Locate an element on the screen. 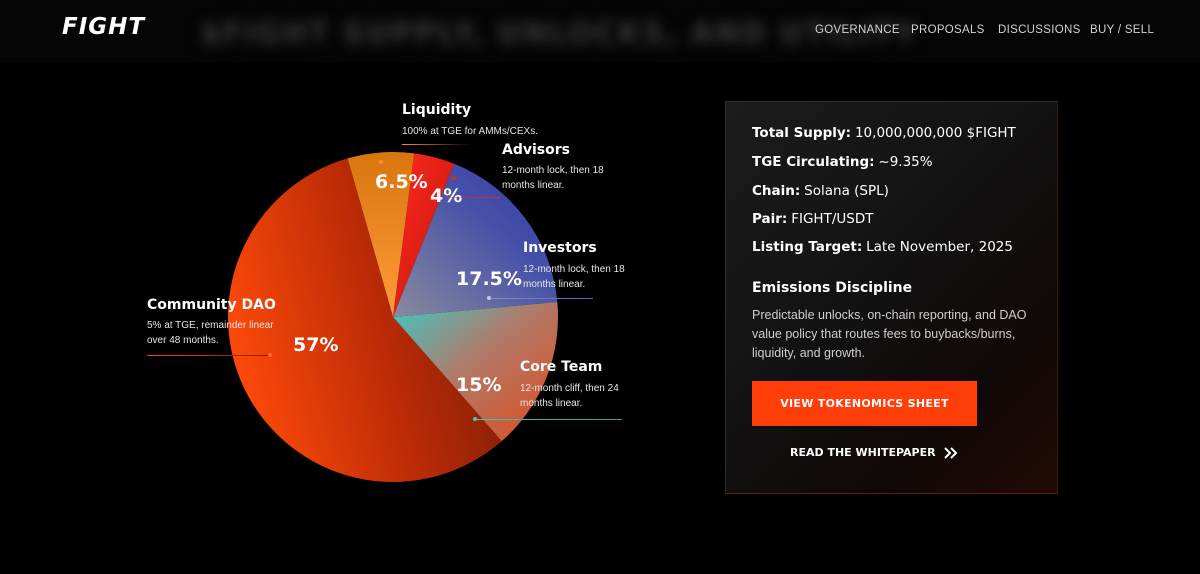  stat-pair: Pair: FIGHT/USDT is located at coordinates (812, 218).